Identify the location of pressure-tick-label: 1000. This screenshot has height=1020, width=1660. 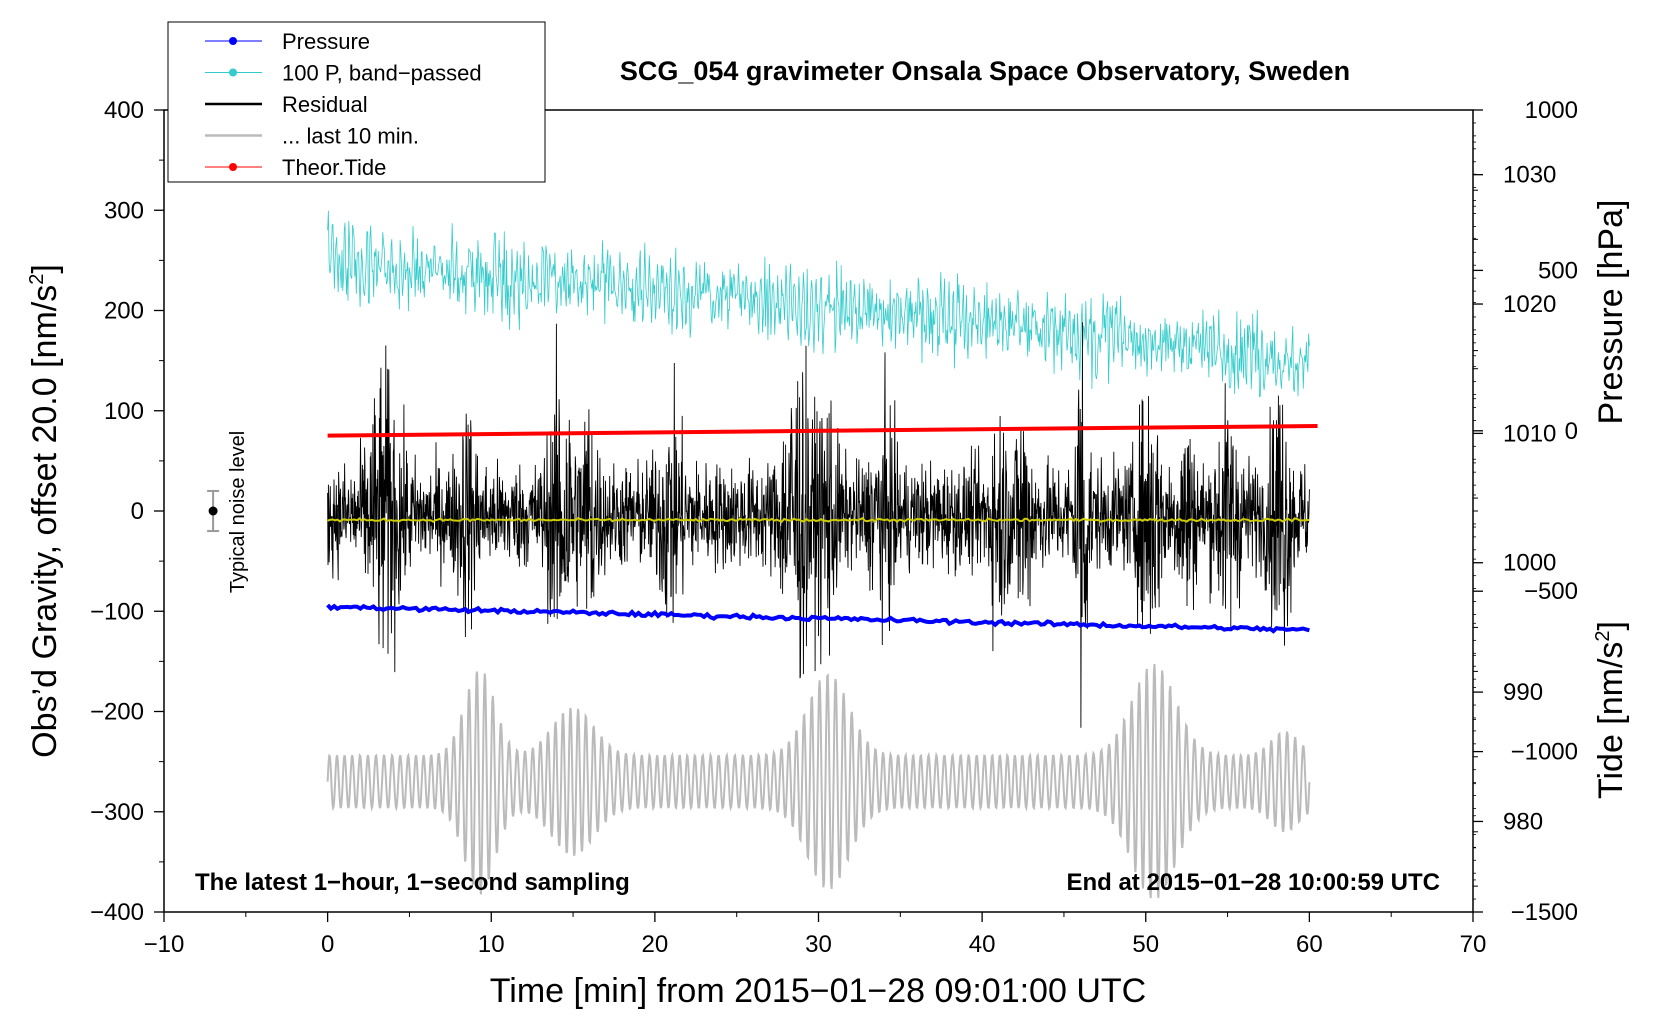
(1529, 563).